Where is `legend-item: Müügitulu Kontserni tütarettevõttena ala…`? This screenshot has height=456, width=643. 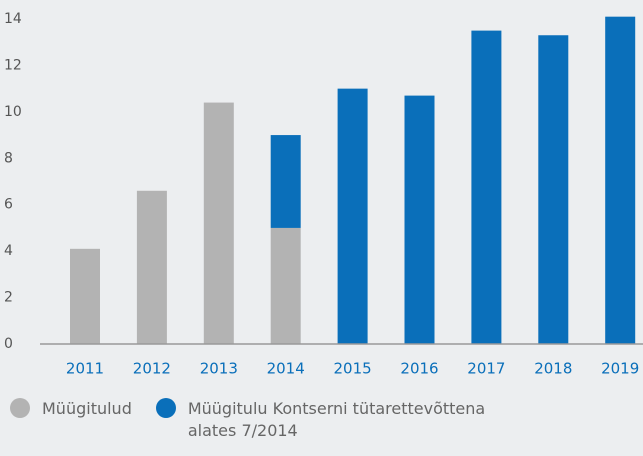
legend-item: Müügitulu Kontserni tütarettevõttena ala… is located at coordinates (345, 420).